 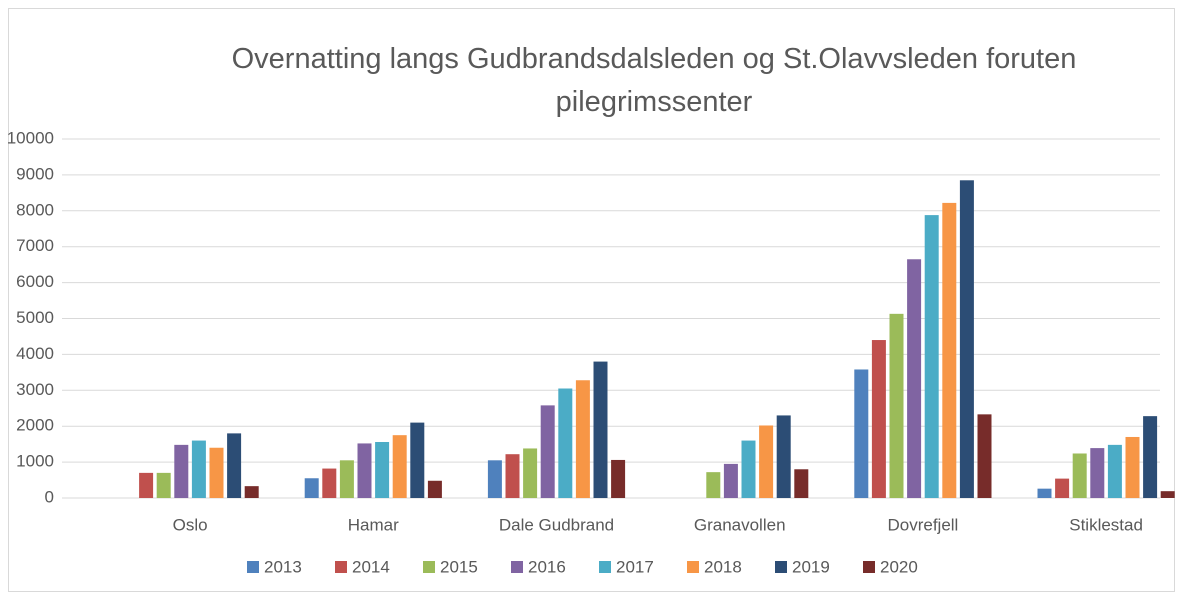 What do you see at coordinates (635, 566) in the screenshot?
I see `legend-label: 2017` at bounding box center [635, 566].